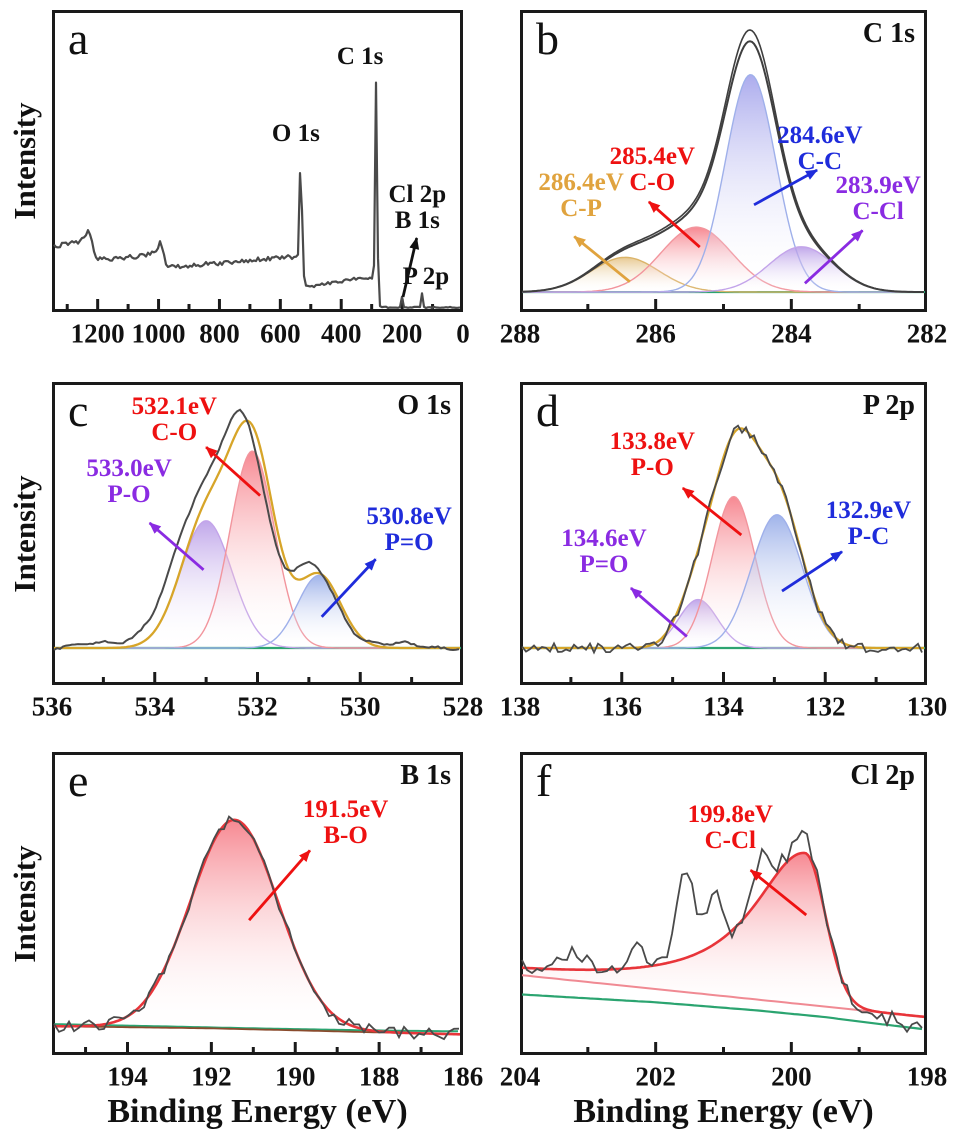  Describe the element at coordinates (78, 38) in the screenshot. I see `panel-letter-a: a` at that location.